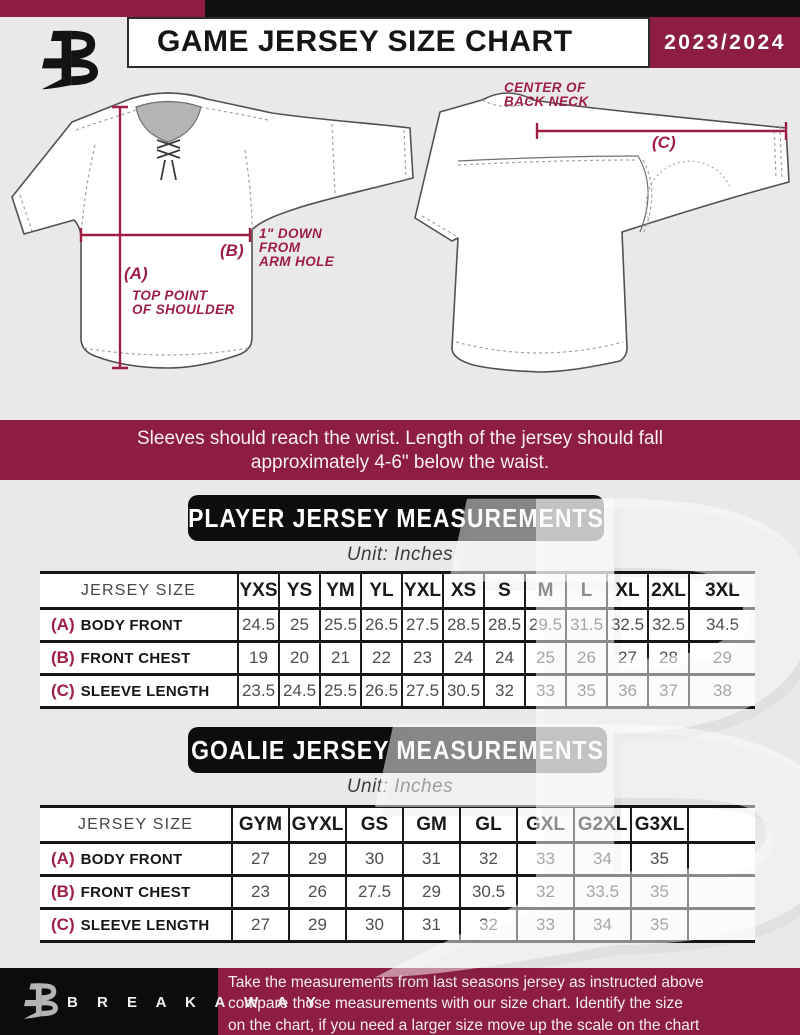  I want to click on season-badge: 2023/2024, so click(725, 42).